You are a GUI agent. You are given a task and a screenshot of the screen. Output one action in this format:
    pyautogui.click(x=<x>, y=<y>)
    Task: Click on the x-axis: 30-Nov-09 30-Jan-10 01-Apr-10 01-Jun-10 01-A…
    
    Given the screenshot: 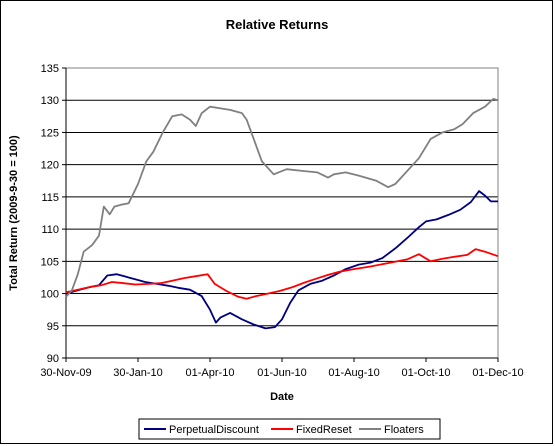 What is the action you would take?
    pyautogui.click(x=282, y=368)
    